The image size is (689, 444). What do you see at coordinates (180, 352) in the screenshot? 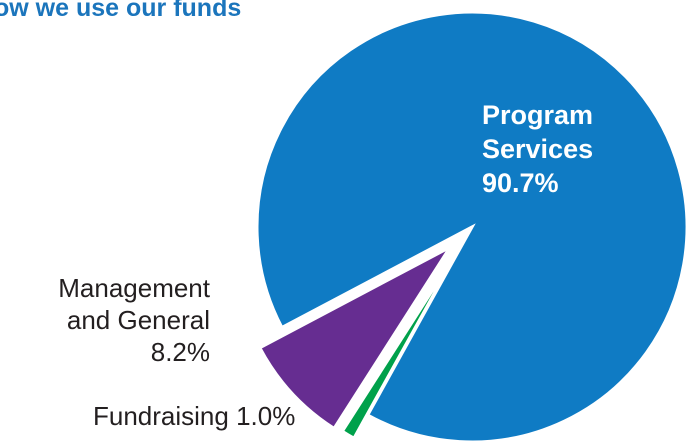
I see `management-general-value: 8.2%` at bounding box center [180, 352].